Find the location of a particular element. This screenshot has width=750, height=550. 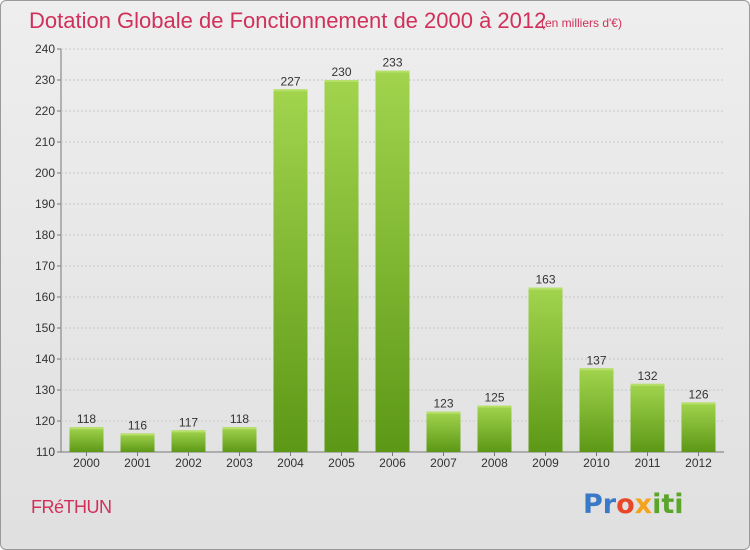

data-label: 233 is located at coordinates (392, 63).